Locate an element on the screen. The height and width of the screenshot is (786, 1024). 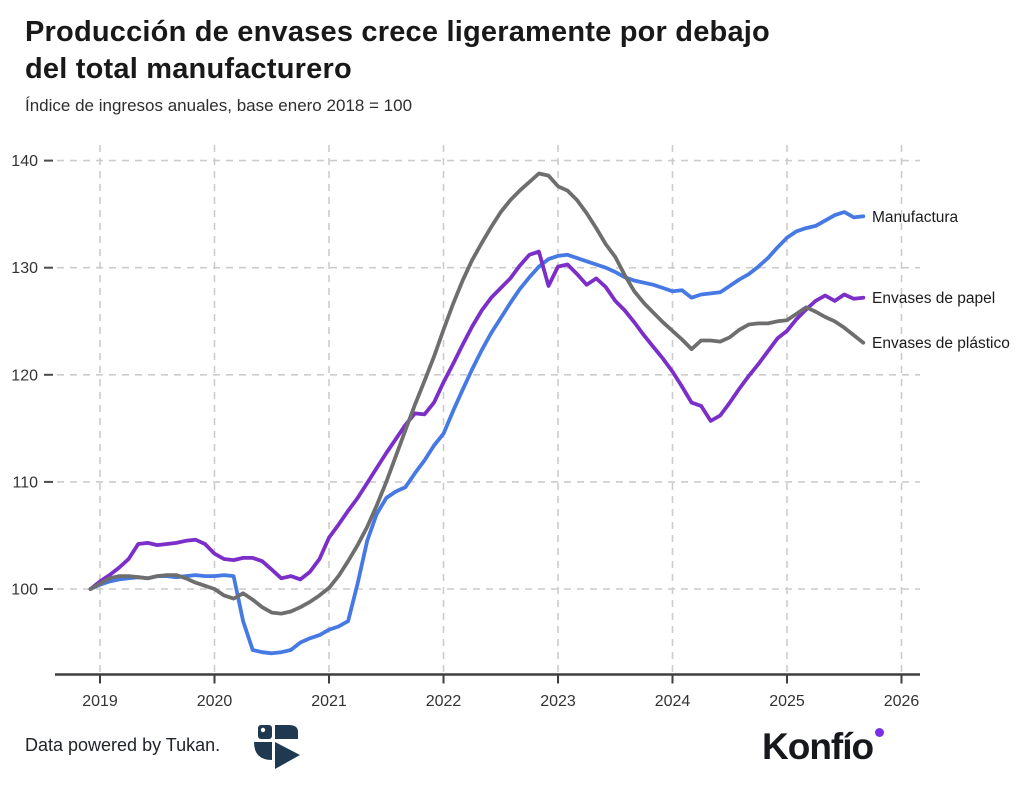
y-tick-label-130: 130 is located at coordinates (24, 268).